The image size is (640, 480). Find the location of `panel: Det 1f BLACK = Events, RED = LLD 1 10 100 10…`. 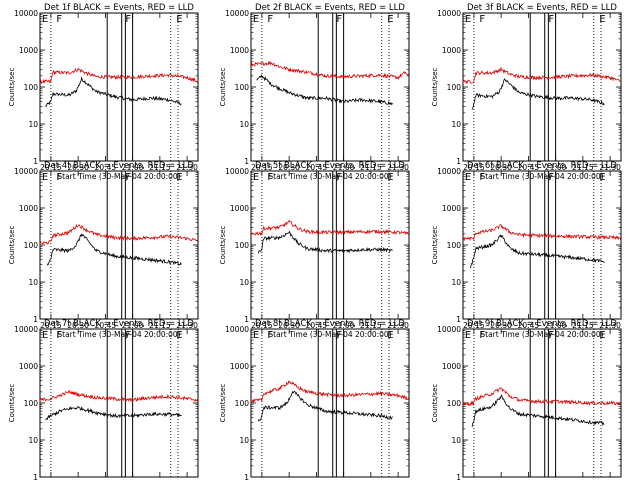

panel: Det 1f BLACK = Events, RED = LLD 1 10 100 10… is located at coordinates (103, 92).